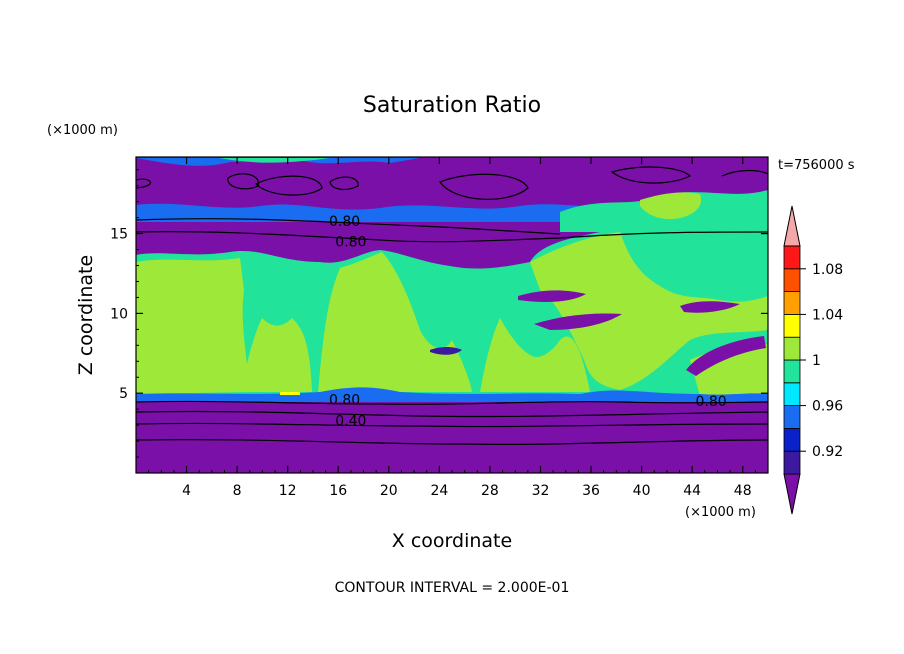 The width and height of the screenshot is (904, 654). I want to click on field-region-100-right, so click(649, 311).